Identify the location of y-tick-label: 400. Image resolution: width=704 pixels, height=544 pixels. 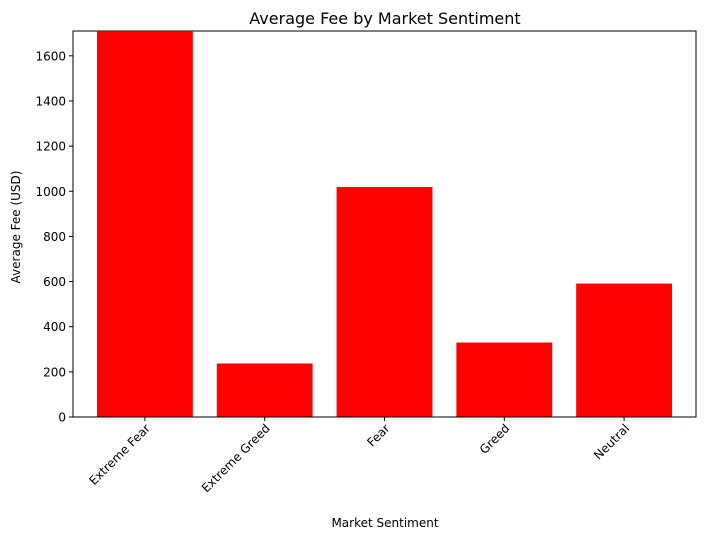
(54, 327).